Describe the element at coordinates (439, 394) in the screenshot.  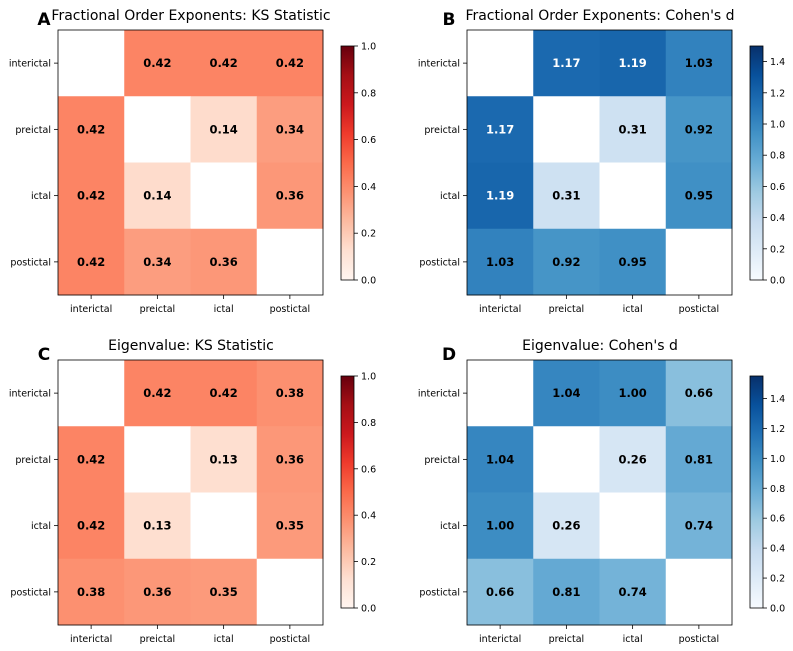
I see `y-tick-label: interictal` at that location.